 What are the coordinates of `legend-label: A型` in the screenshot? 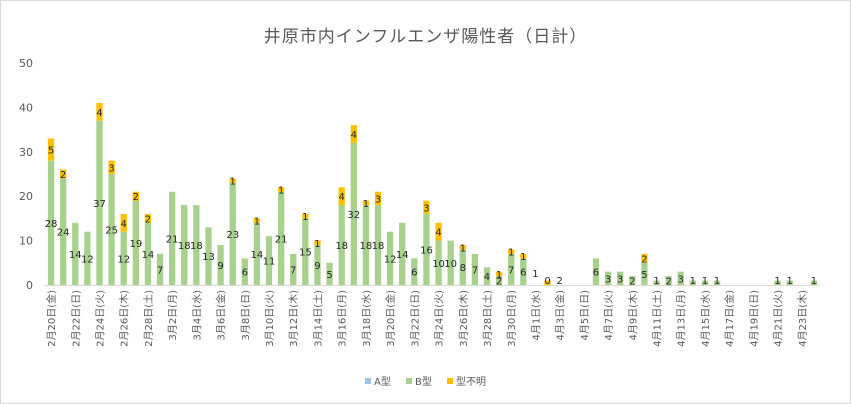 It's located at (382, 381).